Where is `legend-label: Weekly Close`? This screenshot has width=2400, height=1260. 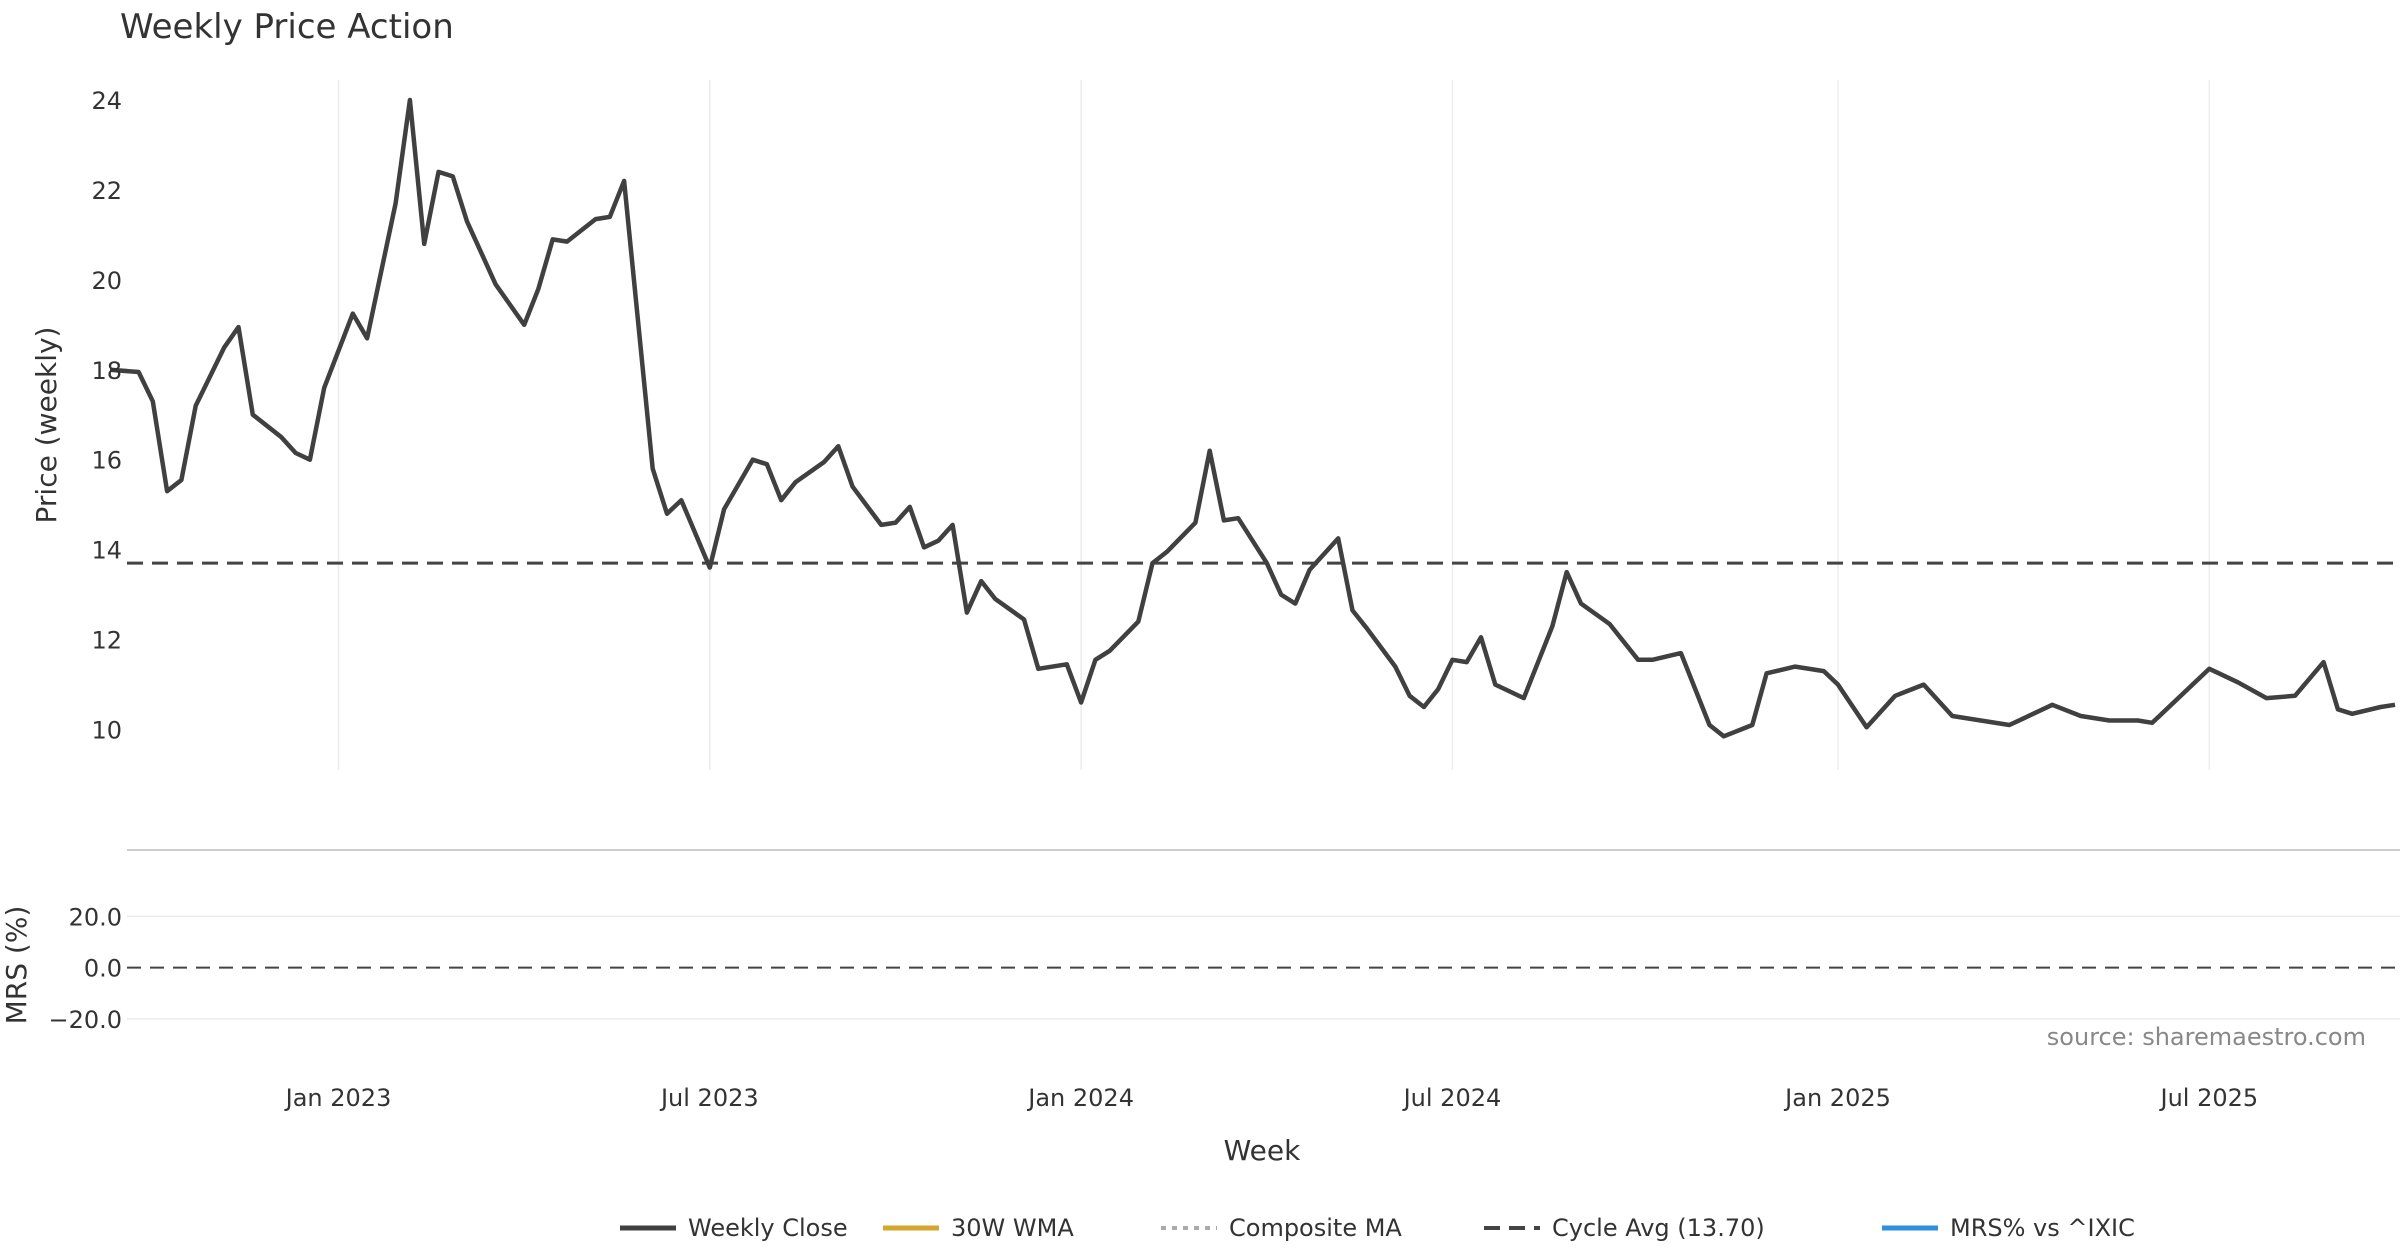 legend-label: Weekly Close is located at coordinates (768, 1228).